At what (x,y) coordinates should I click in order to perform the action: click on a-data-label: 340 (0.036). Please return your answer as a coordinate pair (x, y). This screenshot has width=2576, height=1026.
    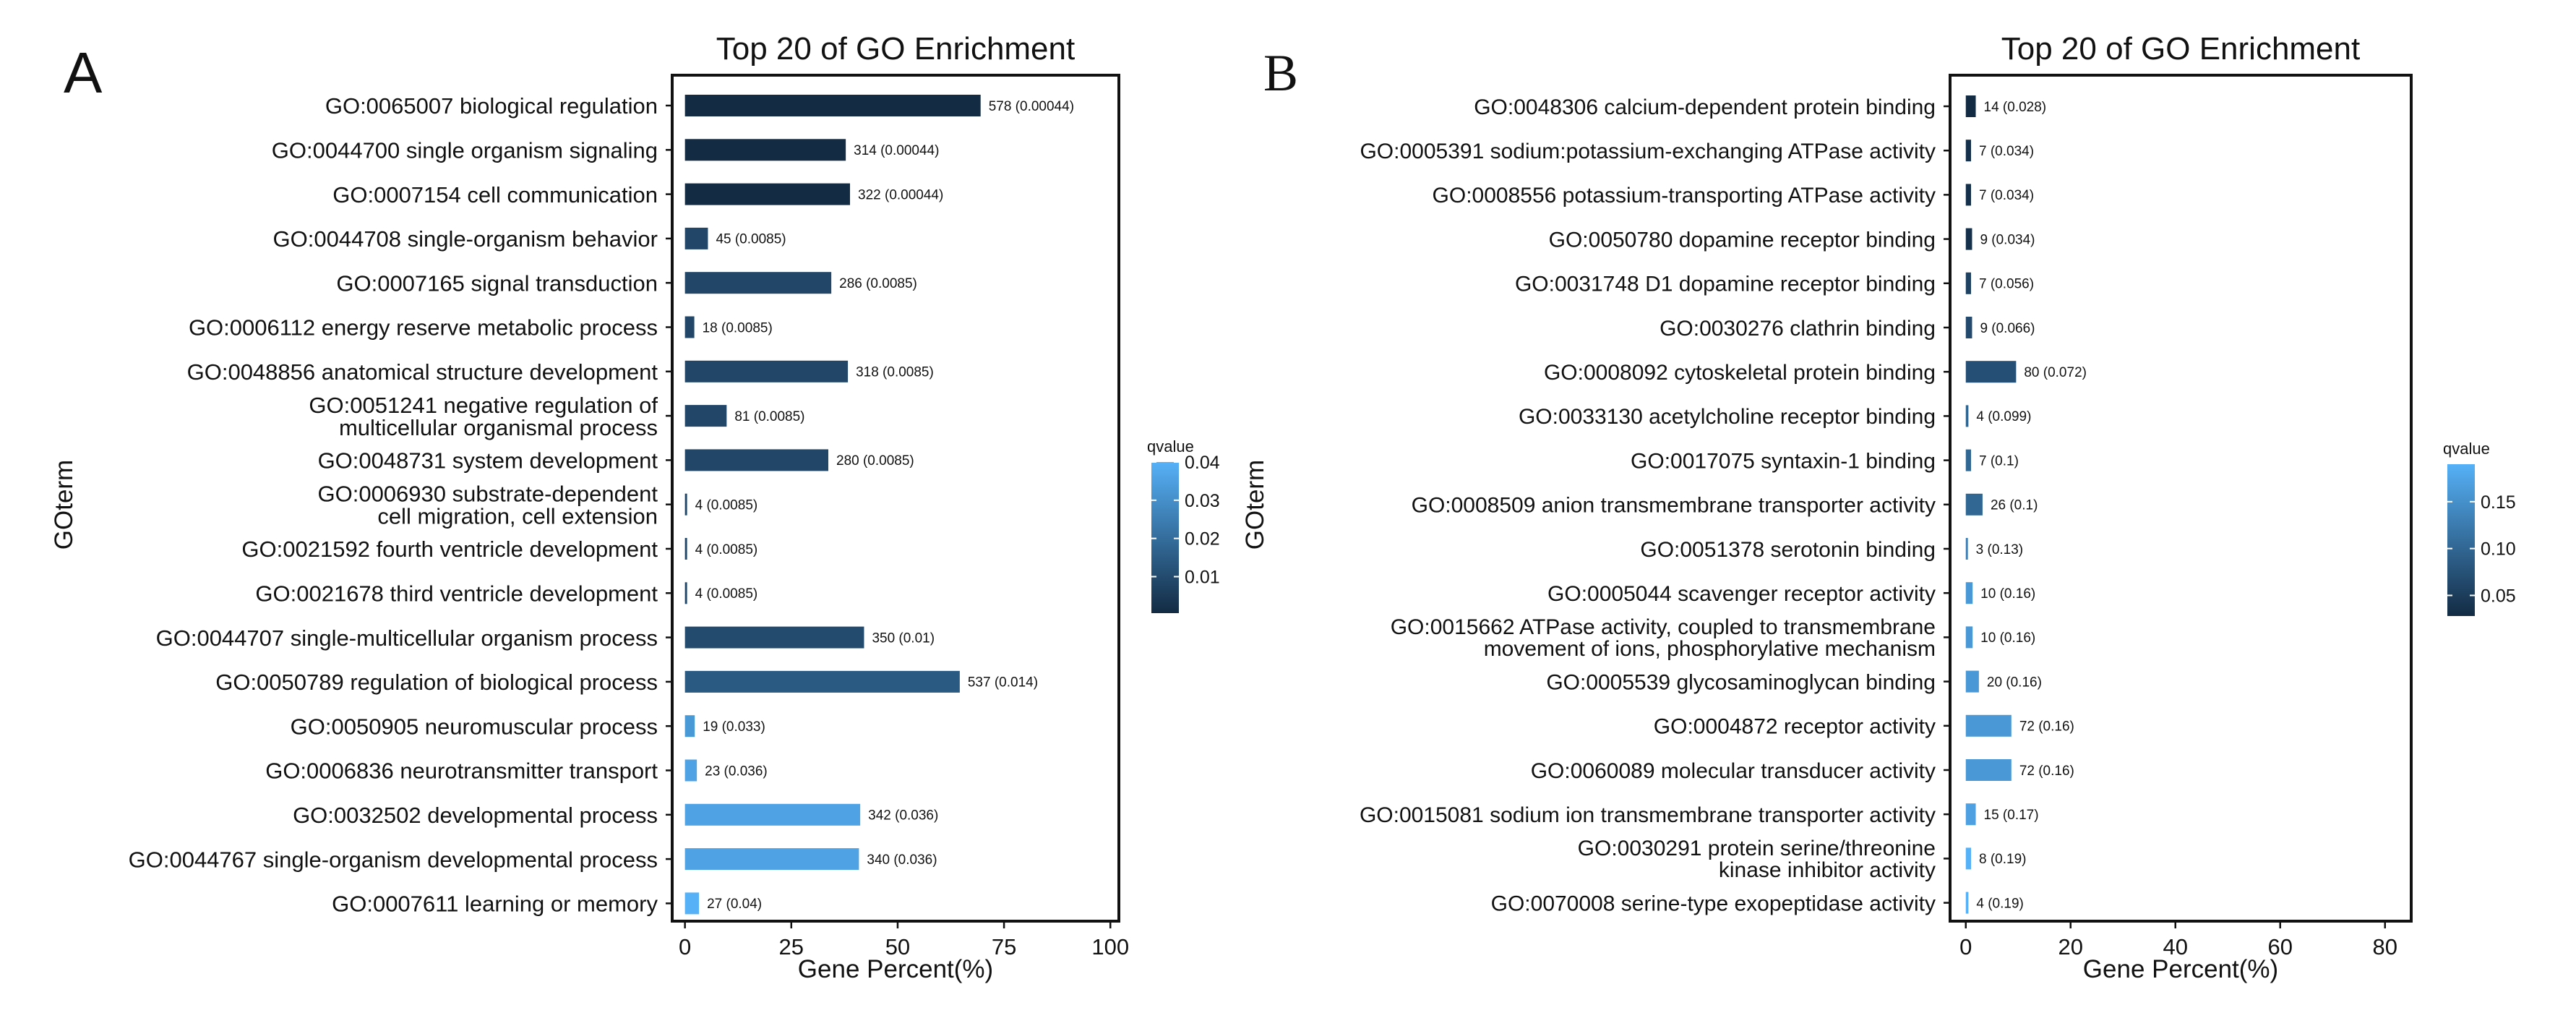
    Looking at the image, I should click on (902, 860).